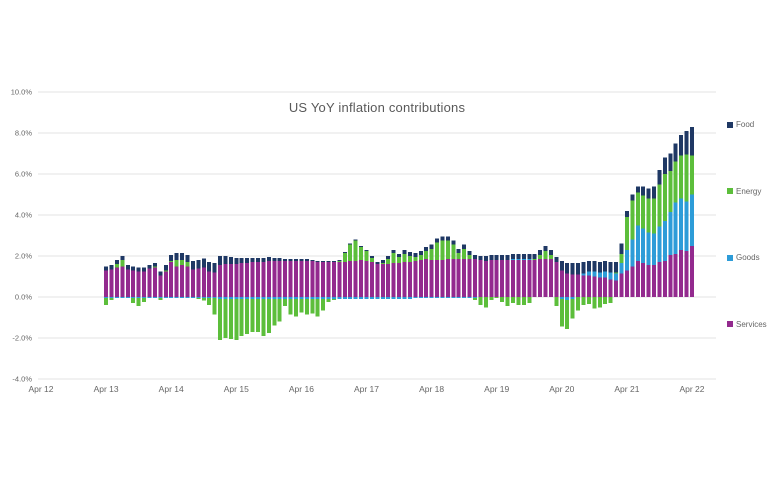  I want to click on y-axis-tick-label: 2.0%, so click(23, 256).